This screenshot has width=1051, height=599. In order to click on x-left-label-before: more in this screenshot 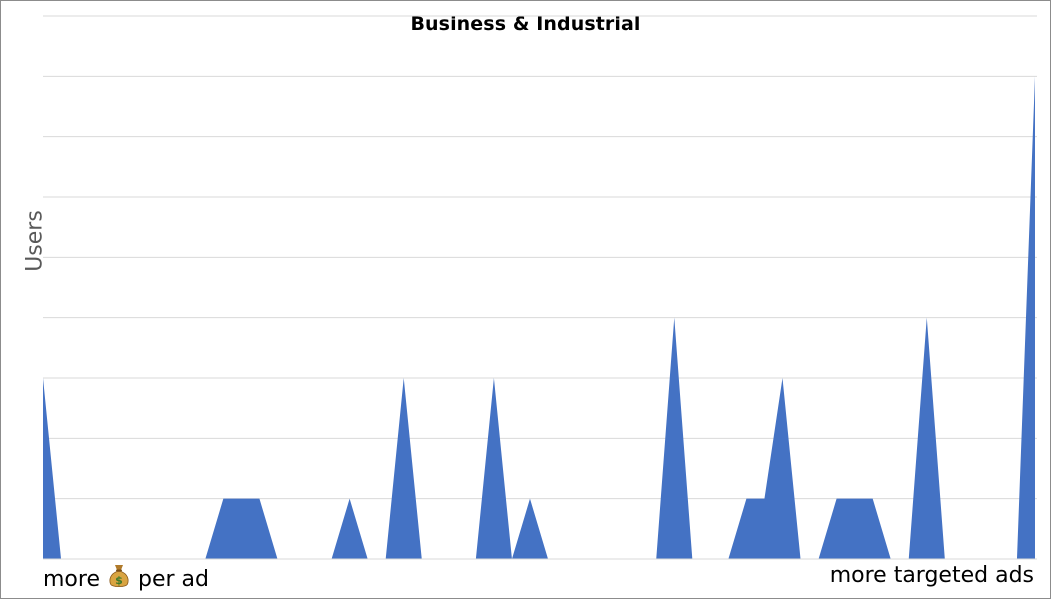, I will do `click(71, 579)`.